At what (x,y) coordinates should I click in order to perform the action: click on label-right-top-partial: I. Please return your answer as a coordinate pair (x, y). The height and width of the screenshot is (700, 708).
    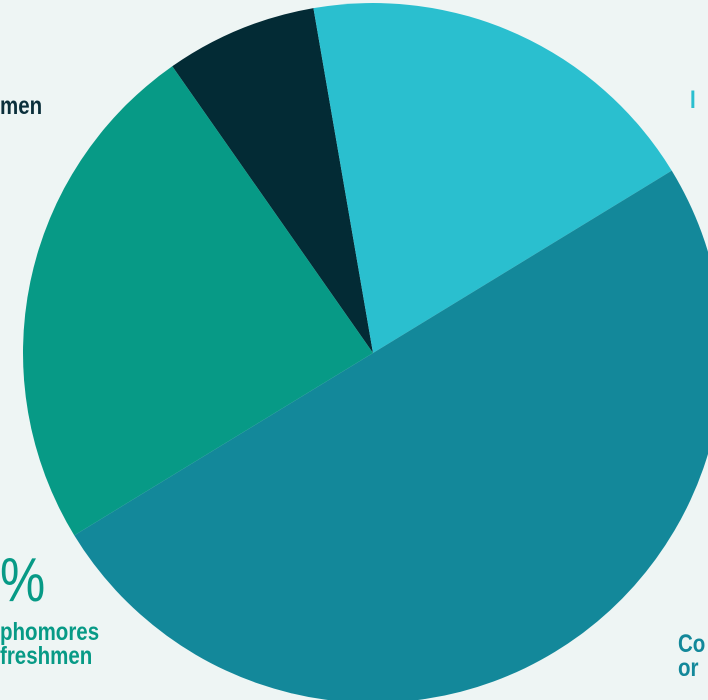
    Looking at the image, I should click on (693, 100).